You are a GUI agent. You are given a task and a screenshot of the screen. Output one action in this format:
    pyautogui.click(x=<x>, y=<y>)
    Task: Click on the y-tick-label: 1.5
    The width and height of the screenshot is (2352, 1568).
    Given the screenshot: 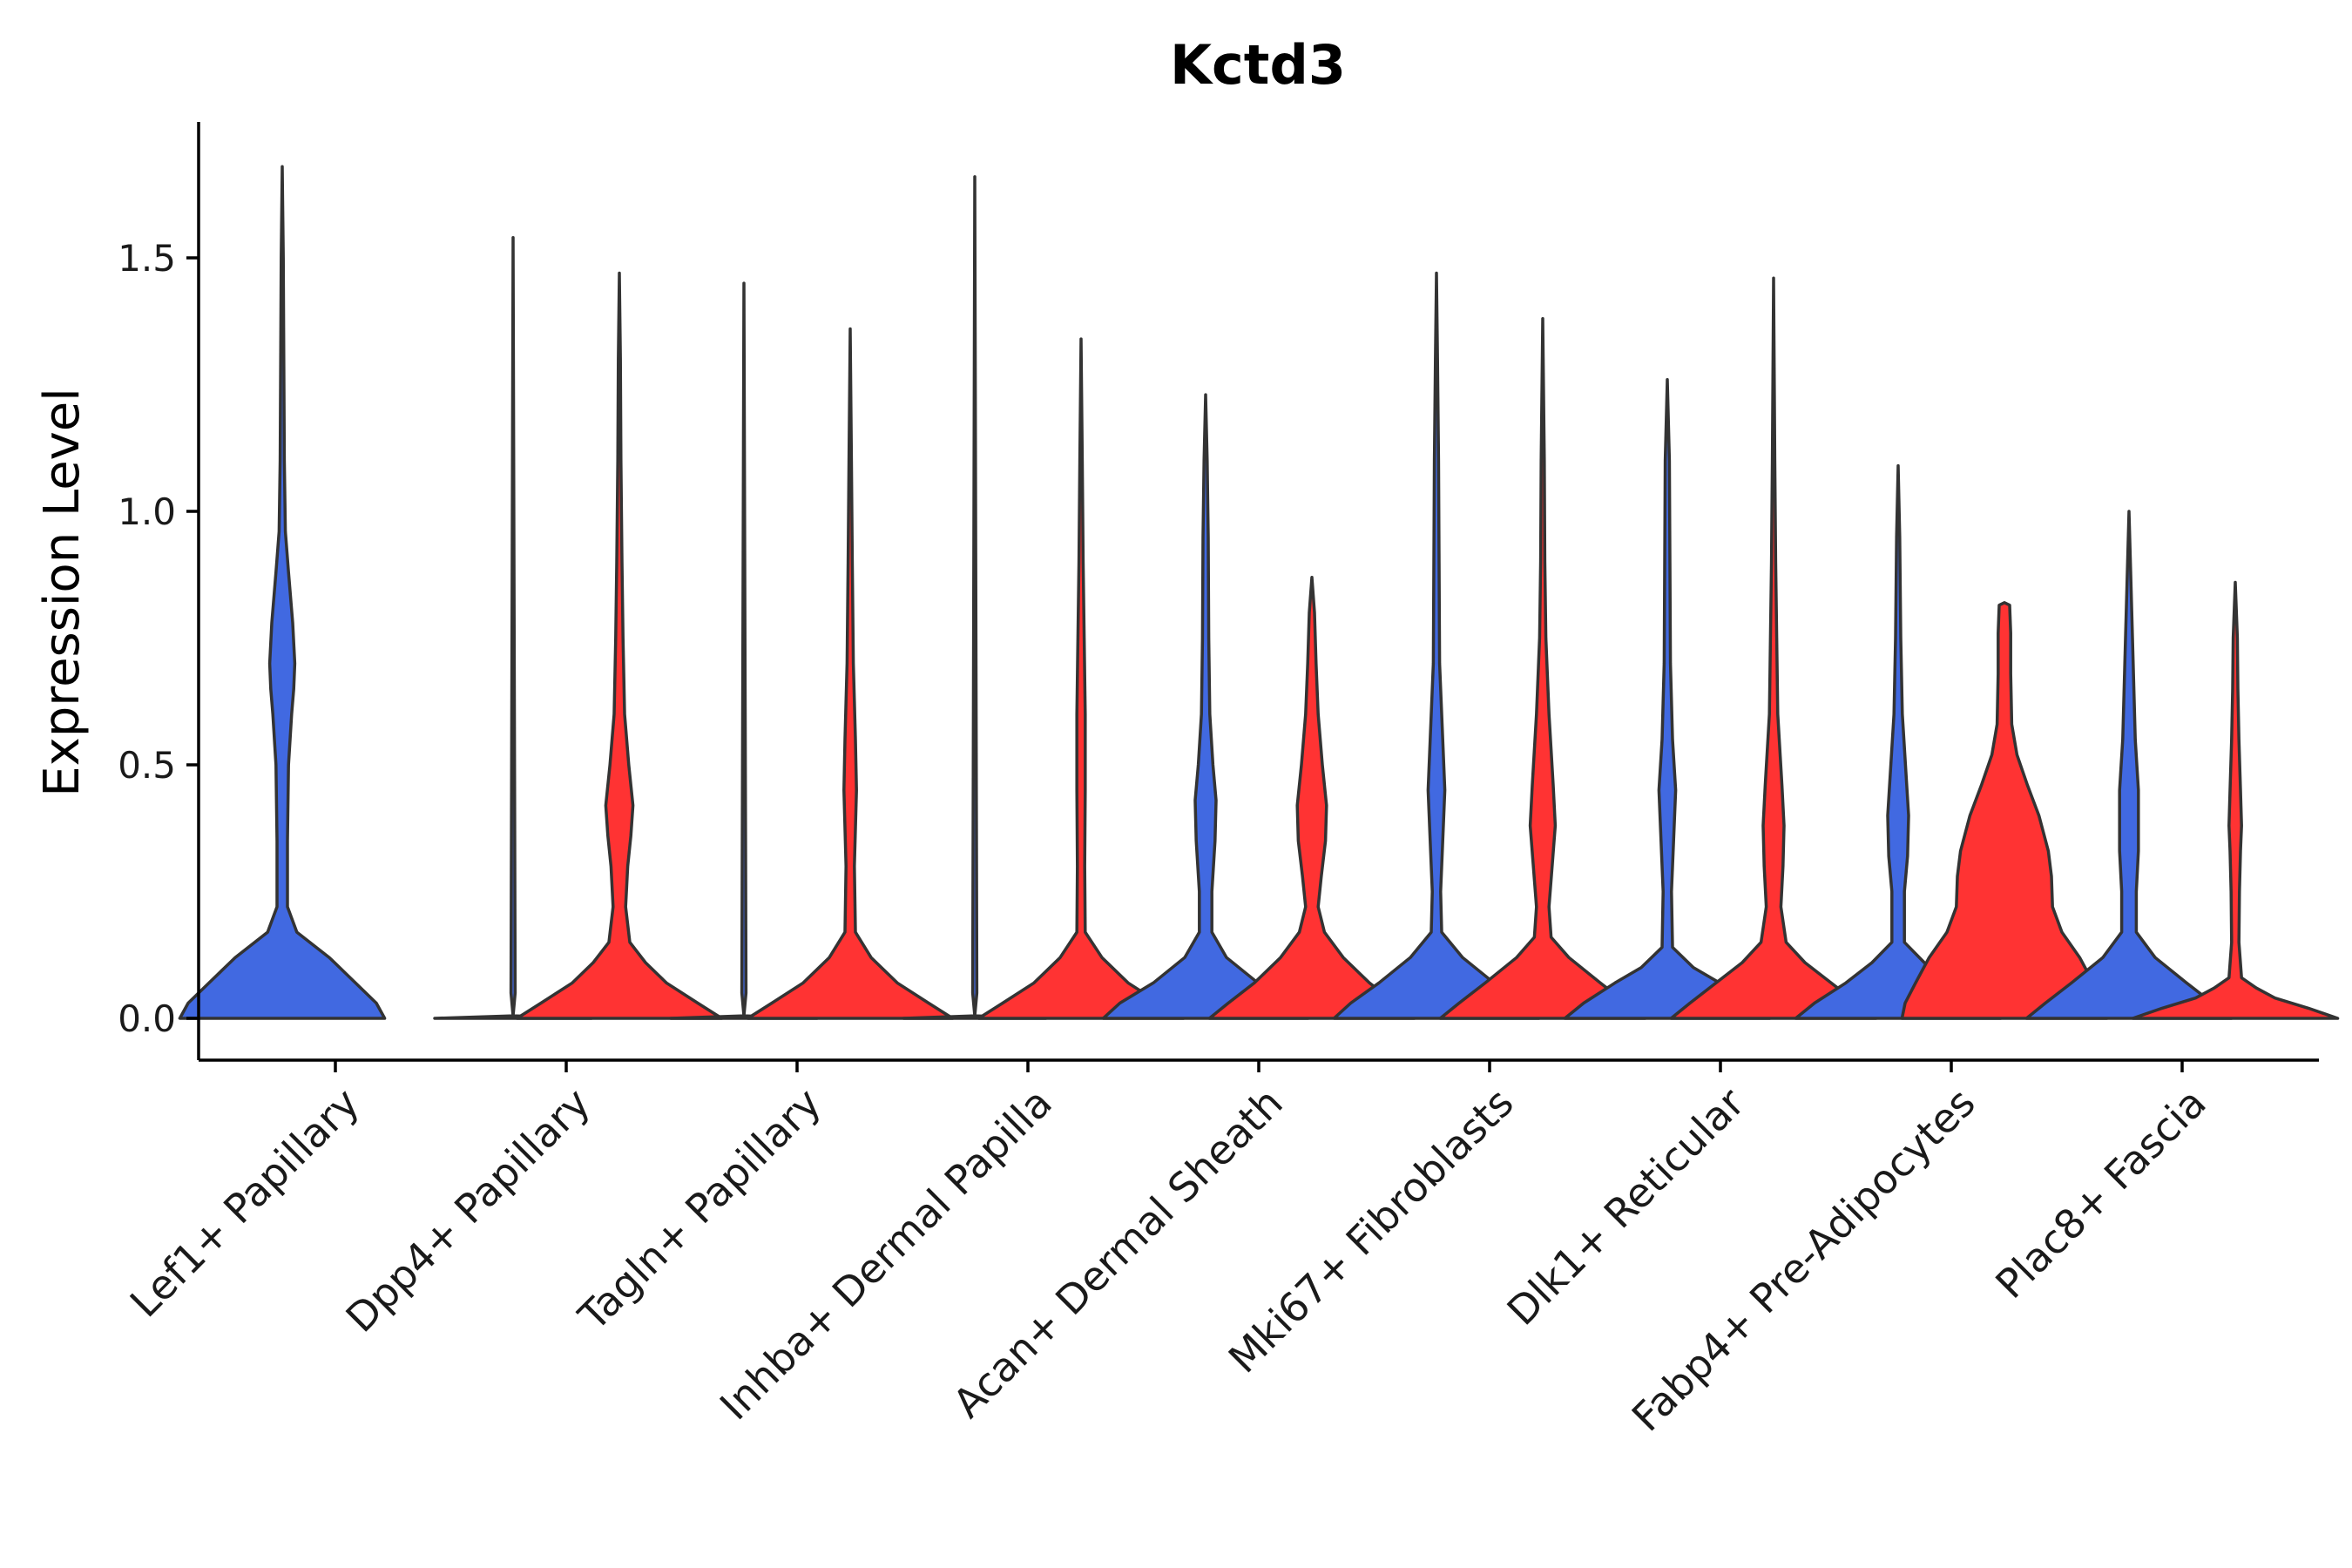 What is the action you would take?
    pyautogui.click(x=147, y=258)
    